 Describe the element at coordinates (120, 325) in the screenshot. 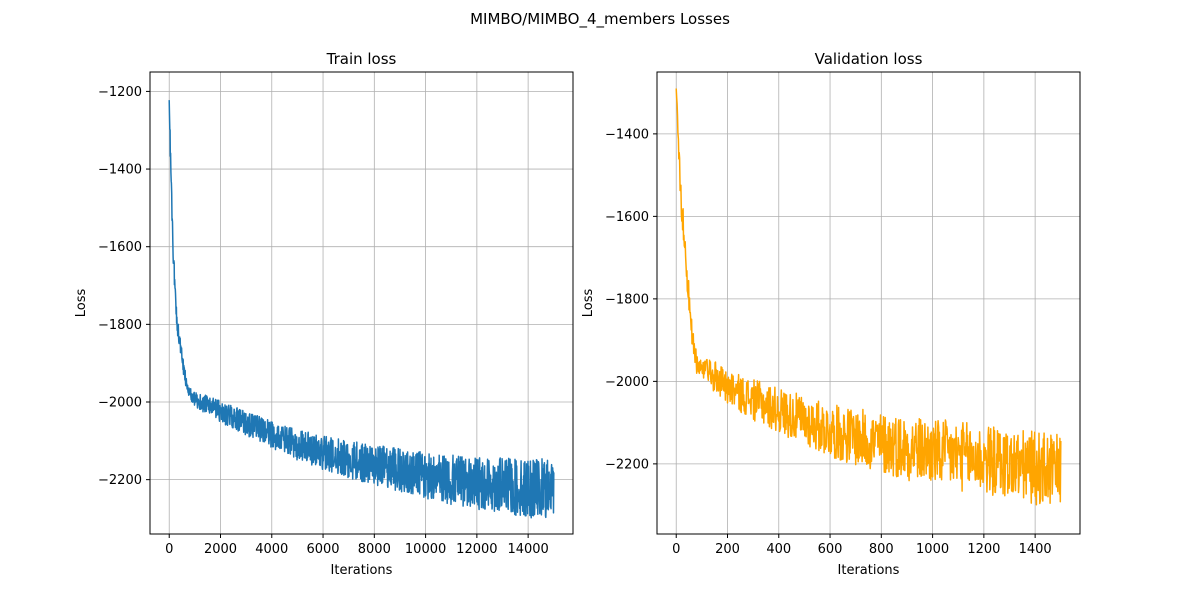

I see `chart-0-y-tick-label: −1800` at that location.